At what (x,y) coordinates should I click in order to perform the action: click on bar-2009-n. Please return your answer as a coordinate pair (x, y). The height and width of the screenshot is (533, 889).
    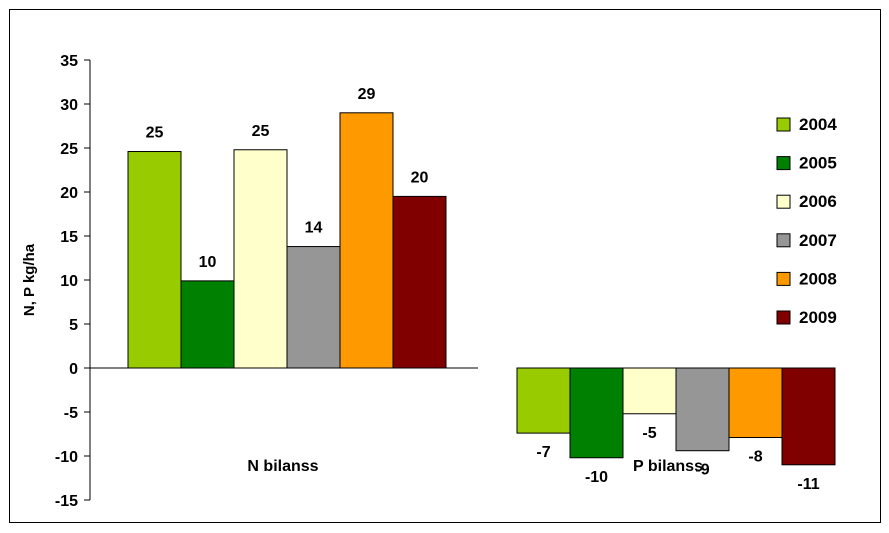
    Looking at the image, I should click on (419, 282).